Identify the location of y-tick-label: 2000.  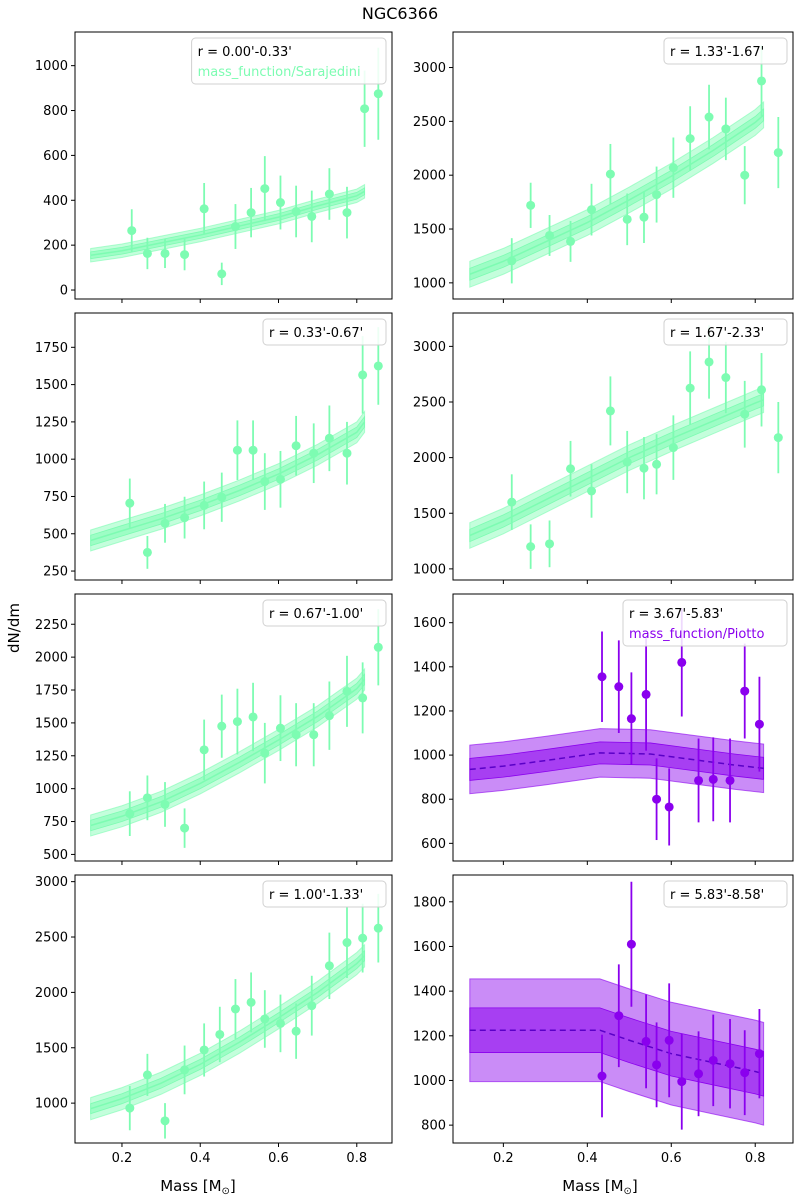
(429, 458).